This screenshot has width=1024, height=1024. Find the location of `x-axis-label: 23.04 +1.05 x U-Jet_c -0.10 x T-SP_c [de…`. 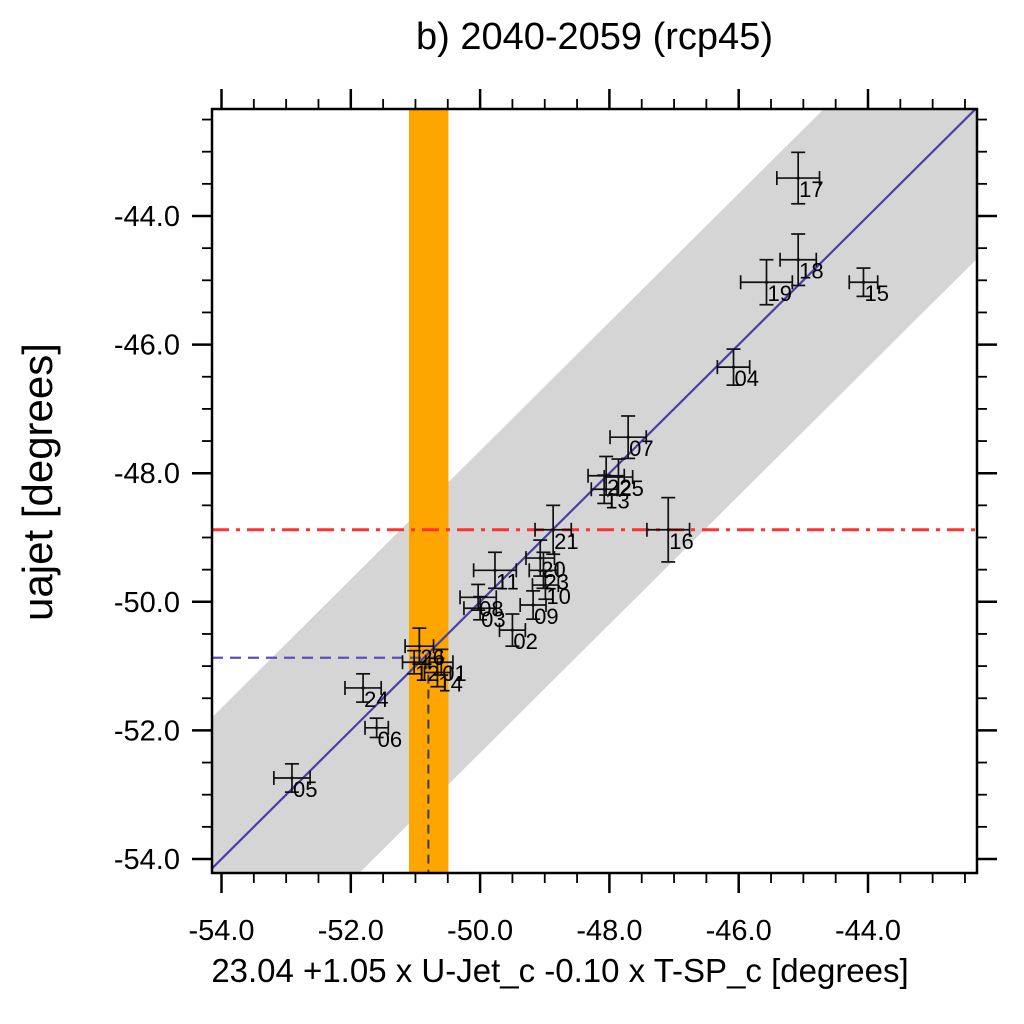

x-axis-label: 23.04 +1.05 x U-Jet_c -0.10 x T-SP_c [de… is located at coordinates (560, 970).